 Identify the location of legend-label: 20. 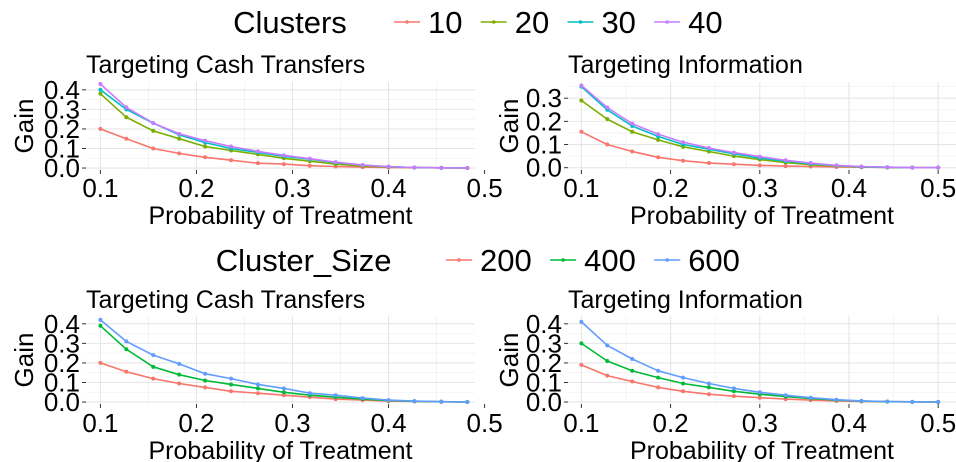
(532, 22).